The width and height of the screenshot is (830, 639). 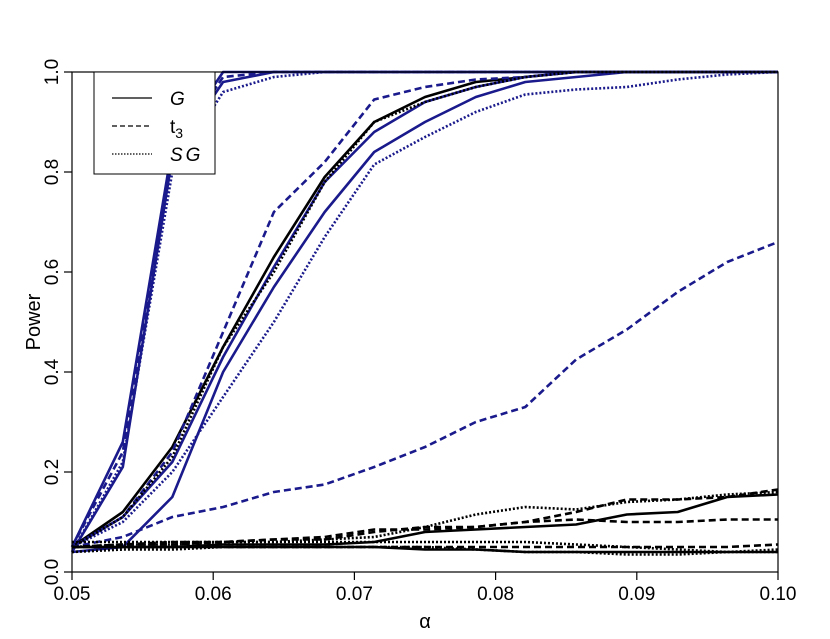 What do you see at coordinates (425, 622) in the screenshot?
I see `x-axis-label: α` at bounding box center [425, 622].